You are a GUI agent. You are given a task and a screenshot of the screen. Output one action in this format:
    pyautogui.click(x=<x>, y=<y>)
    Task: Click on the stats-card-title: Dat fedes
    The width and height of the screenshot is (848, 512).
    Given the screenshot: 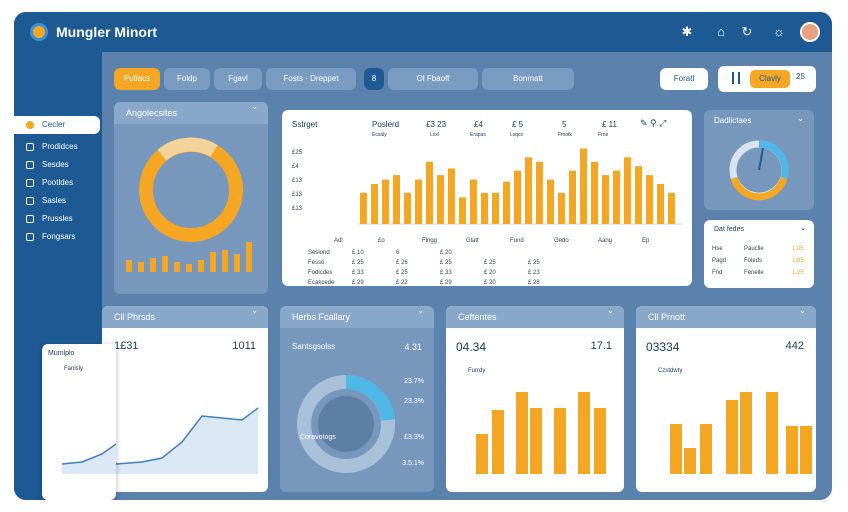 What is the action you would take?
    pyautogui.click(x=729, y=229)
    